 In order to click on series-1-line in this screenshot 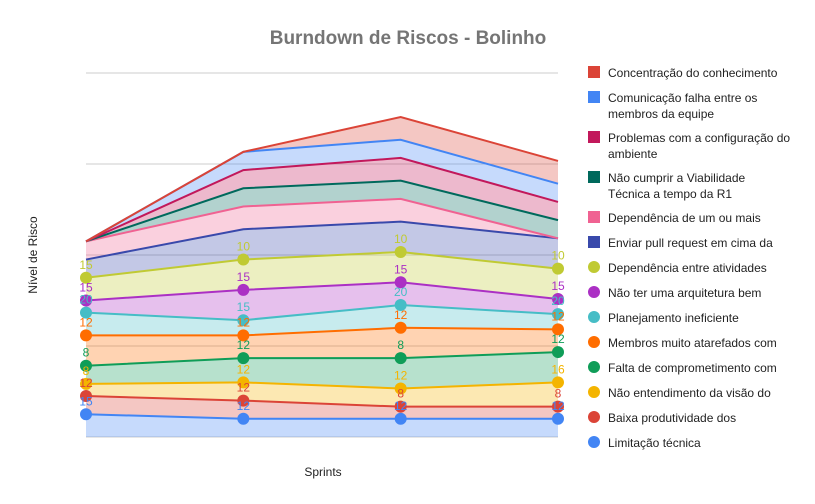, I will do `click(321, 416)`.